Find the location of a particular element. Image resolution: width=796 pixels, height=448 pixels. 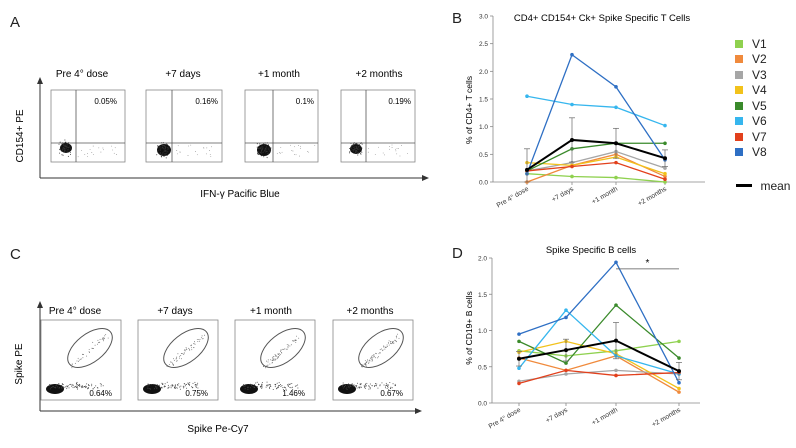

point-v7 is located at coordinates (665, 179).